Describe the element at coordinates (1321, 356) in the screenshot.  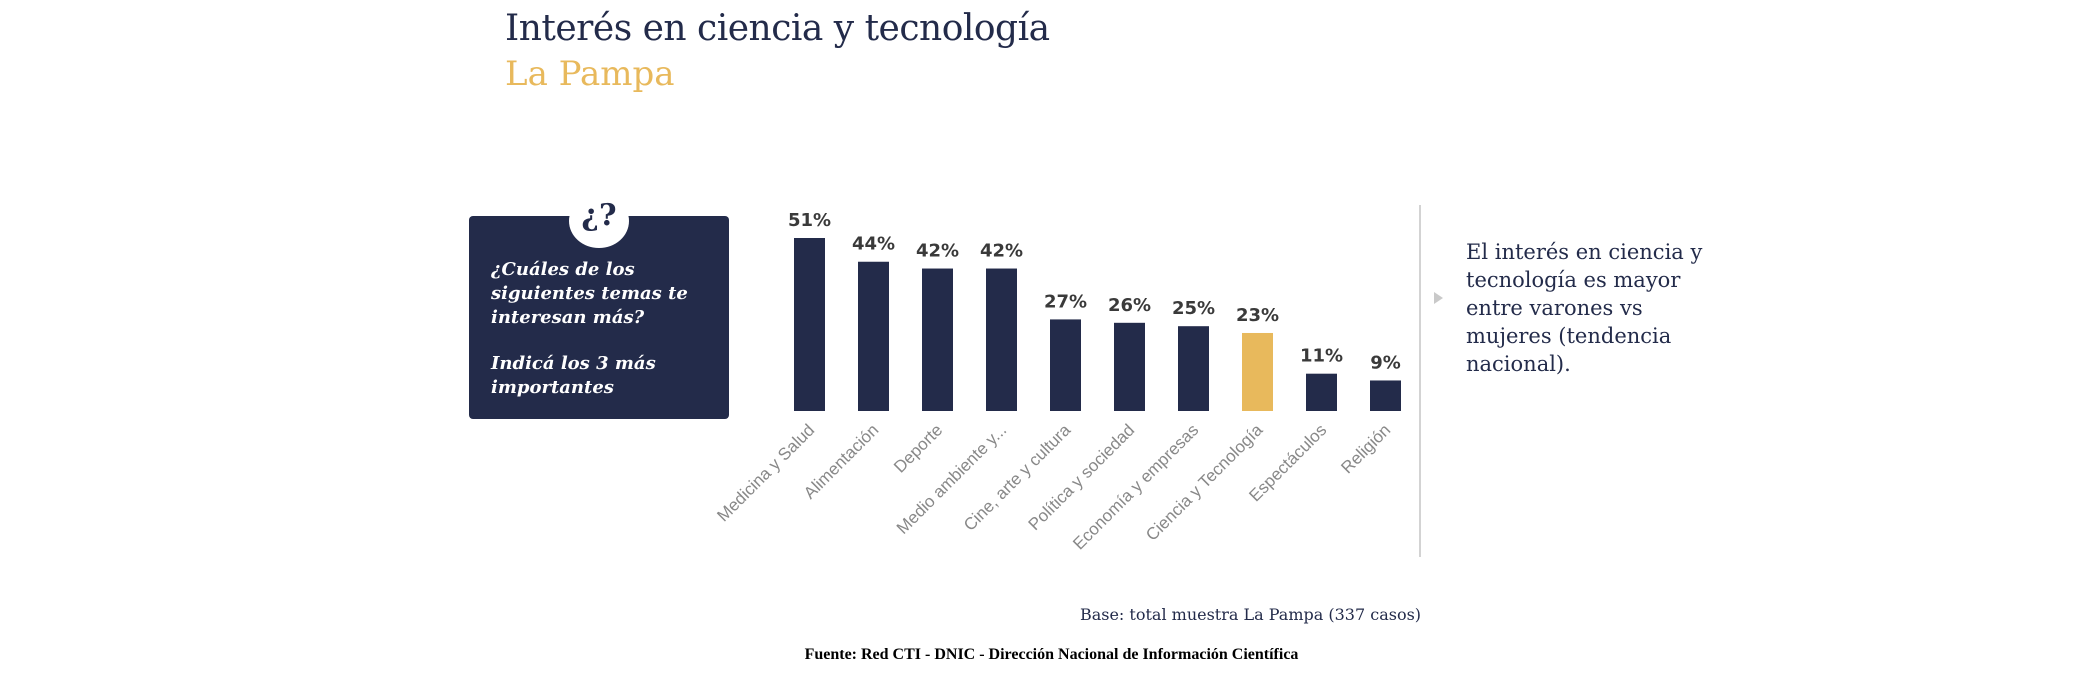
I see `bar-value-label: 11%` at that location.